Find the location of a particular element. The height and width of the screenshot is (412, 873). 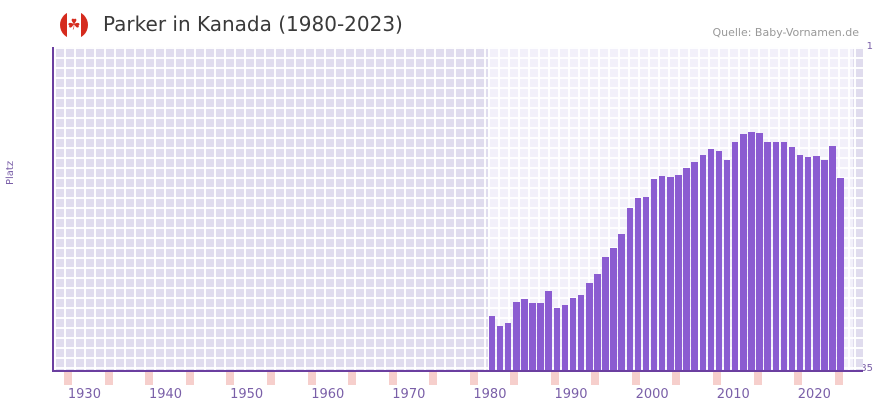

flag-band-left is located at coordinates (63, 25).